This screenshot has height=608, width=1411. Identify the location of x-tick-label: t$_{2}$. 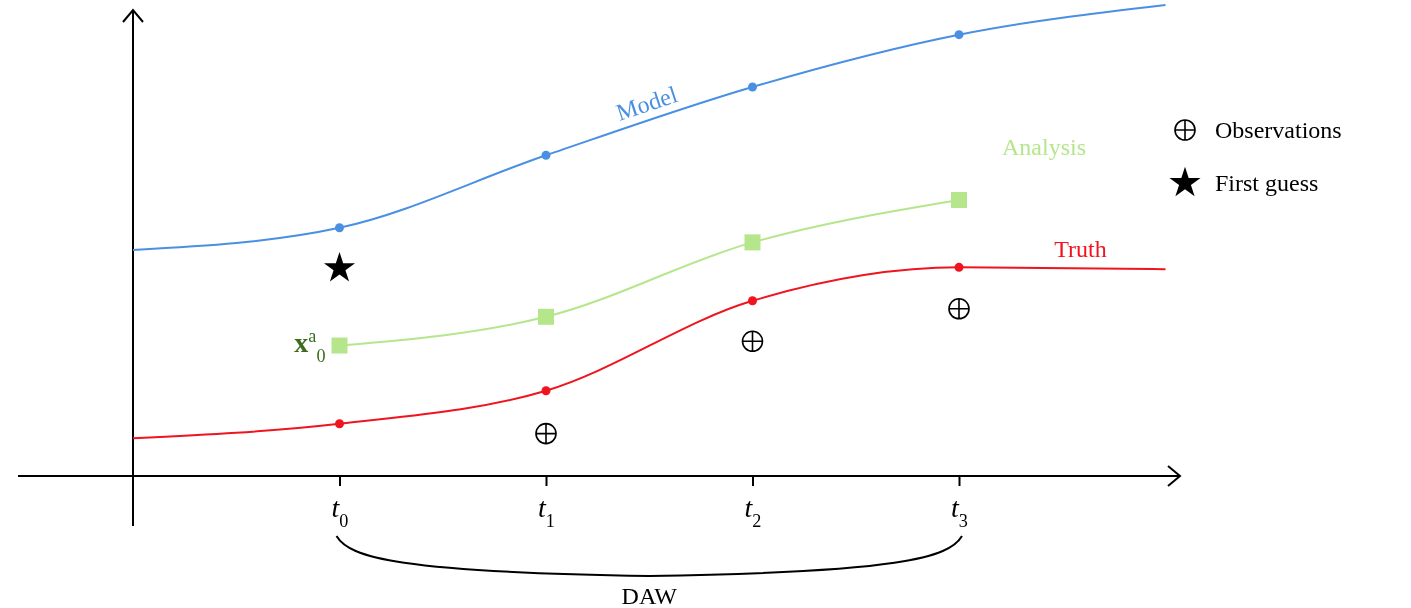
(753, 512).